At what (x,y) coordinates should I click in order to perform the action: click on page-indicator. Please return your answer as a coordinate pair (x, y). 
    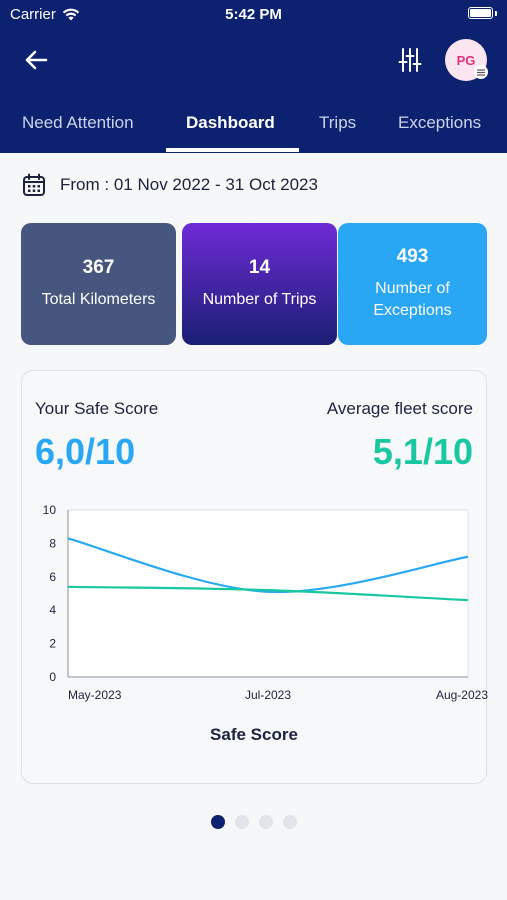
    Looking at the image, I should click on (253, 822).